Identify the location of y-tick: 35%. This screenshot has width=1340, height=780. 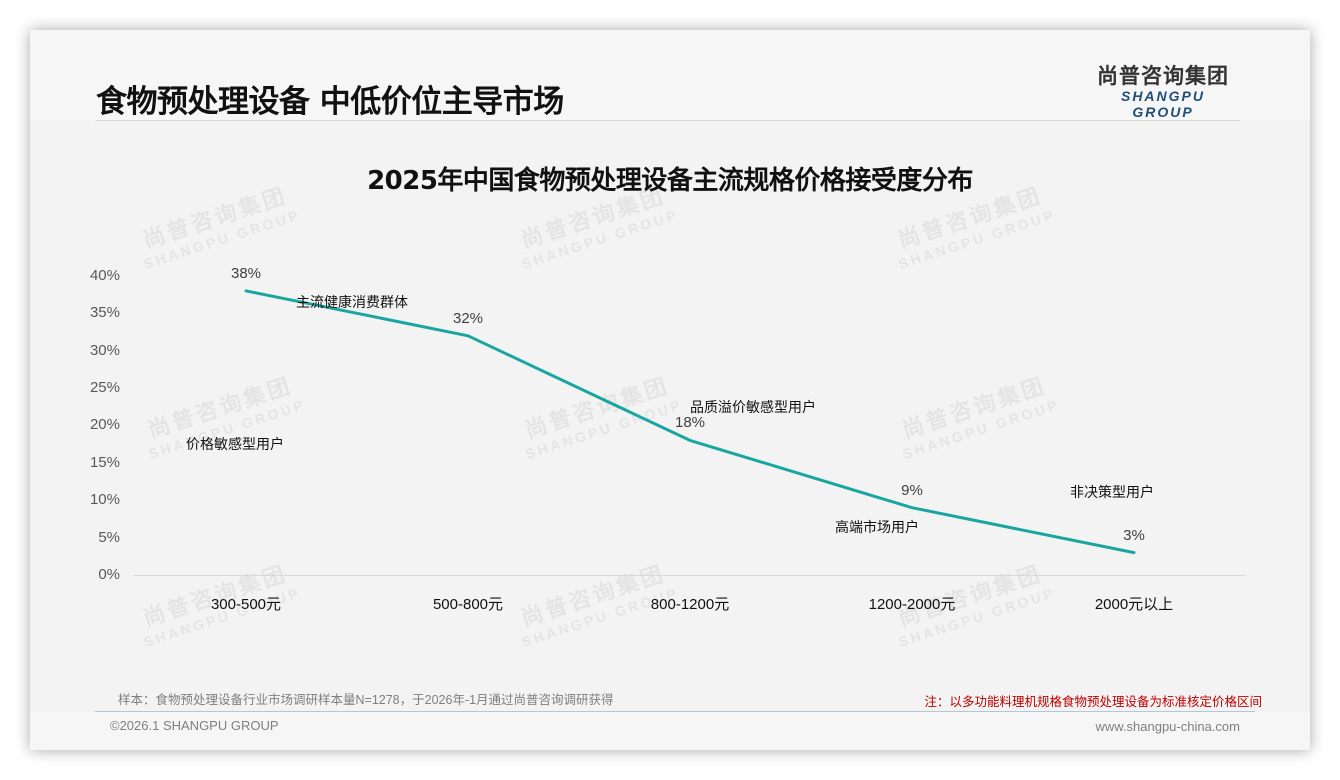
(104, 312).